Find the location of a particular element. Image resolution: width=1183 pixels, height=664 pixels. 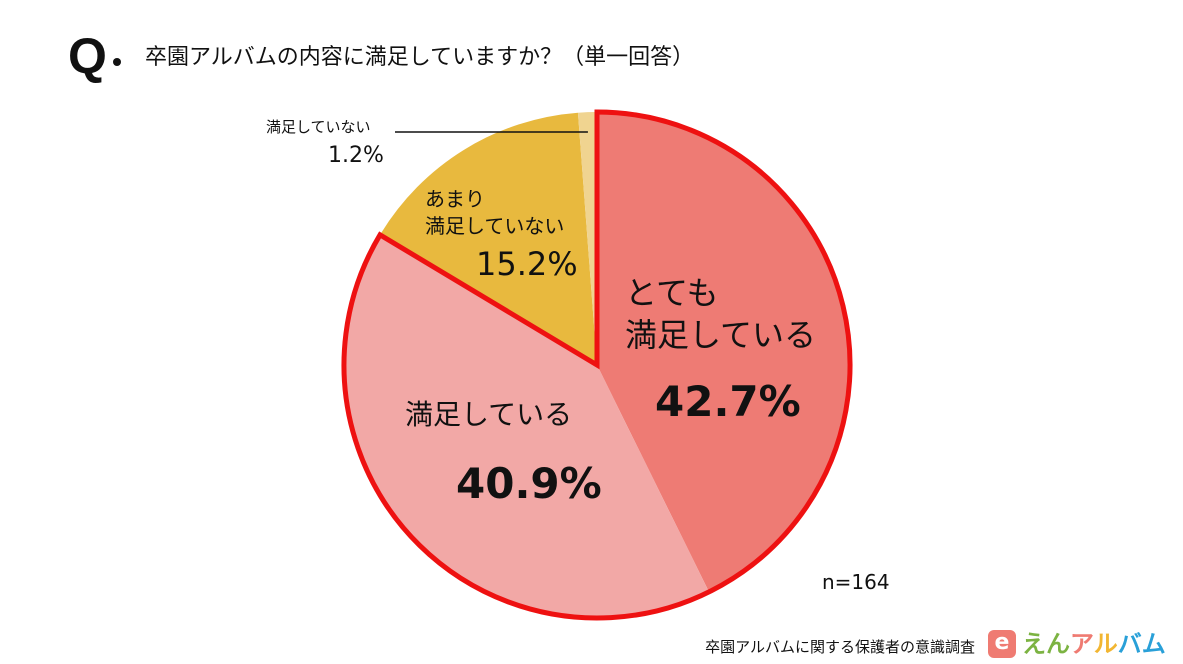

label-line: 満足している is located at coordinates (721, 335).